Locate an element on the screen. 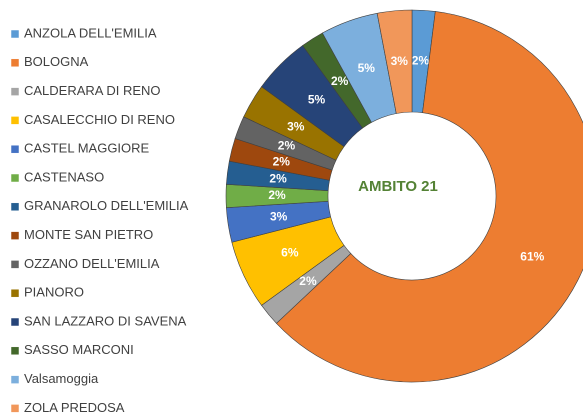 The width and height of the screenshot is (583, 418). legend-label: SASSO MARCONI is located at coordinates (79, 349).